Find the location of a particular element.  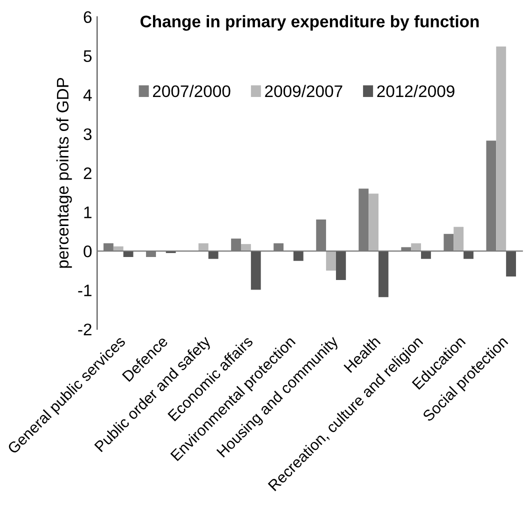

chart-title: Change in primary expenditure by function is located at coordinates (309, 23).